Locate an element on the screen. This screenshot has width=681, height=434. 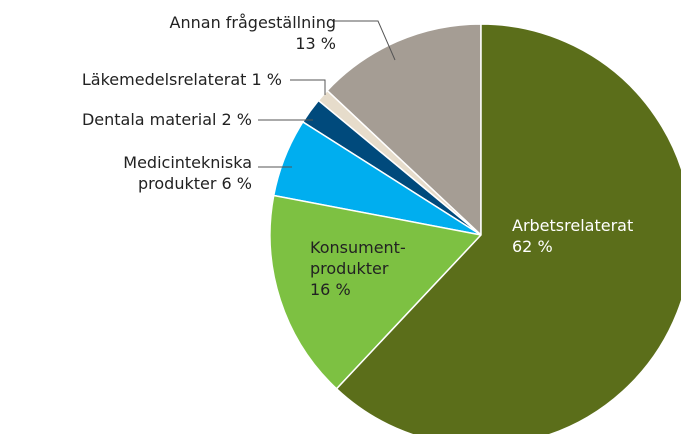
value-label: 16 % is located at coordinates (330, 289).